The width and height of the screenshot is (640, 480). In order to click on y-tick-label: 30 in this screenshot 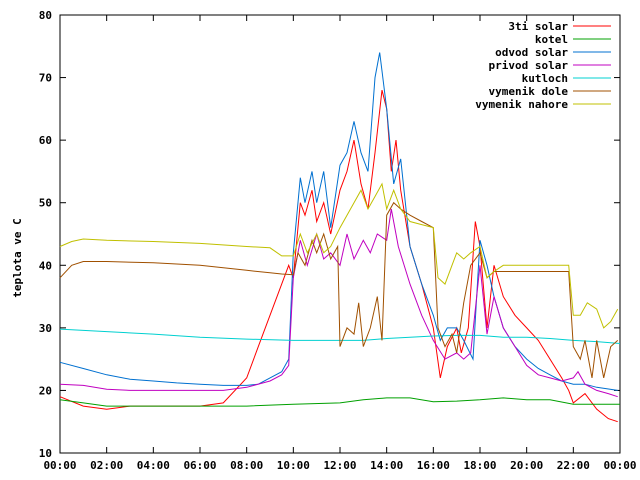, I will do `click(45, 328)`.